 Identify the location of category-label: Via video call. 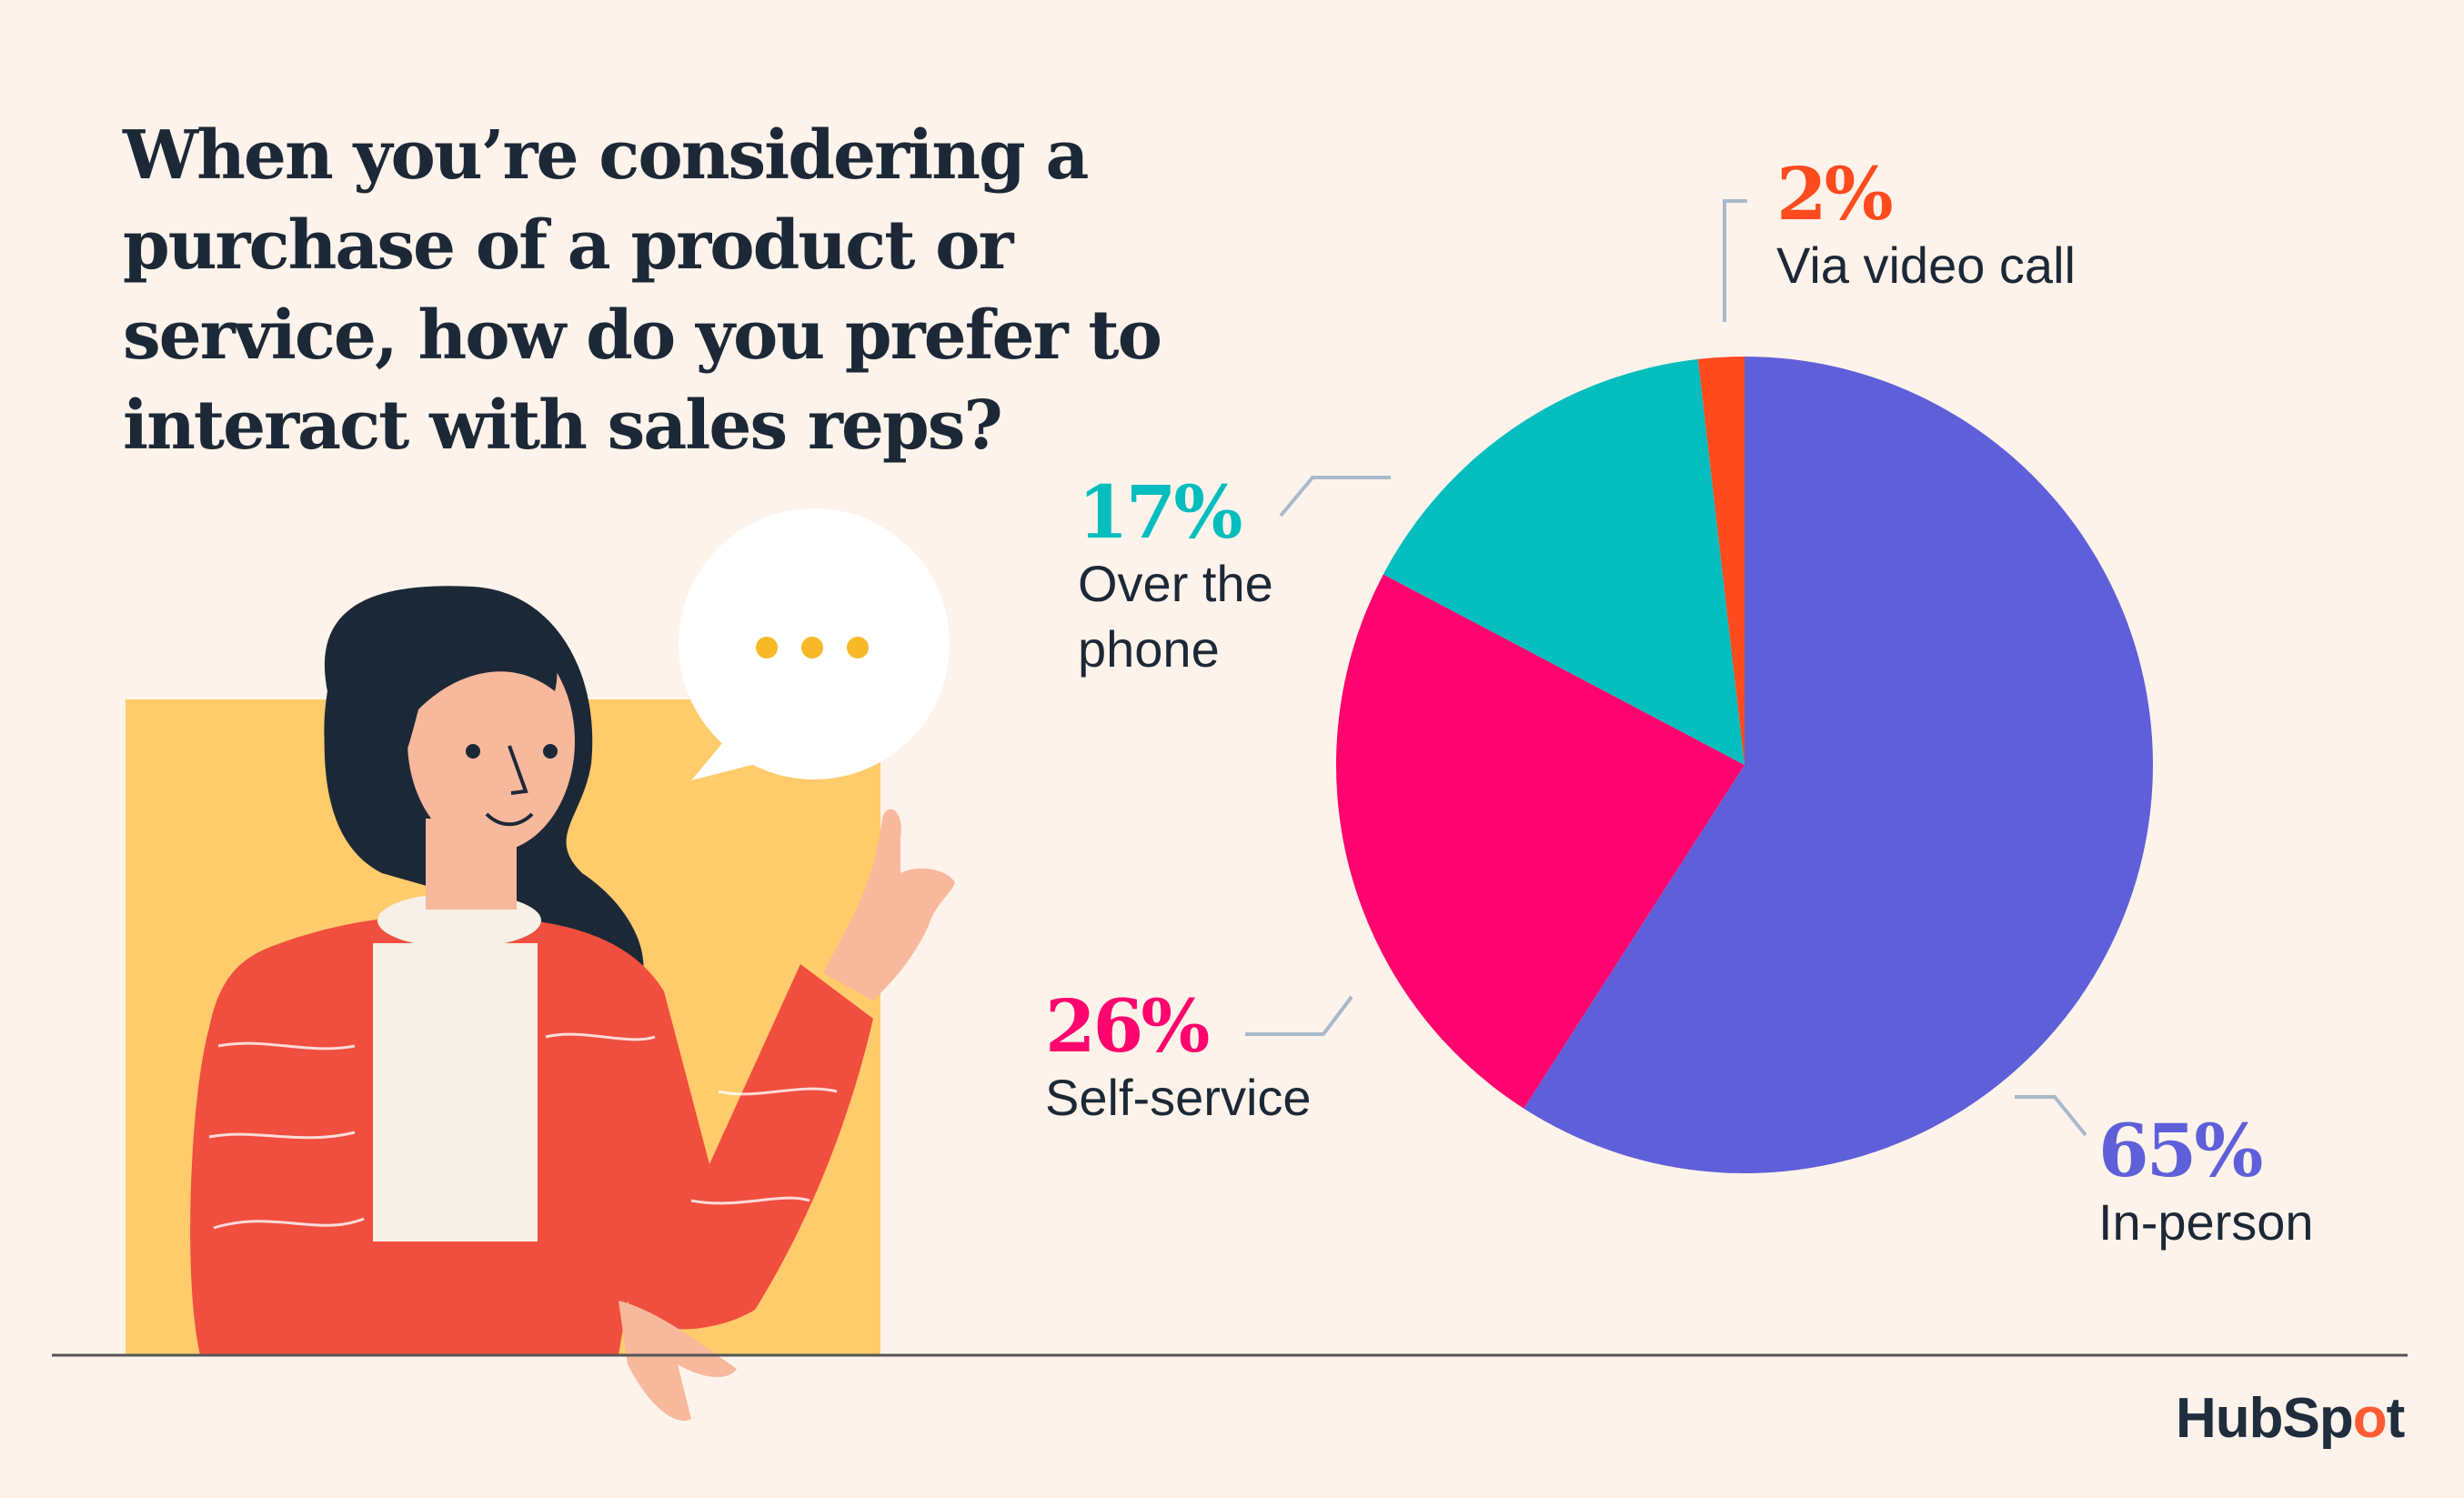
(1926, 265).